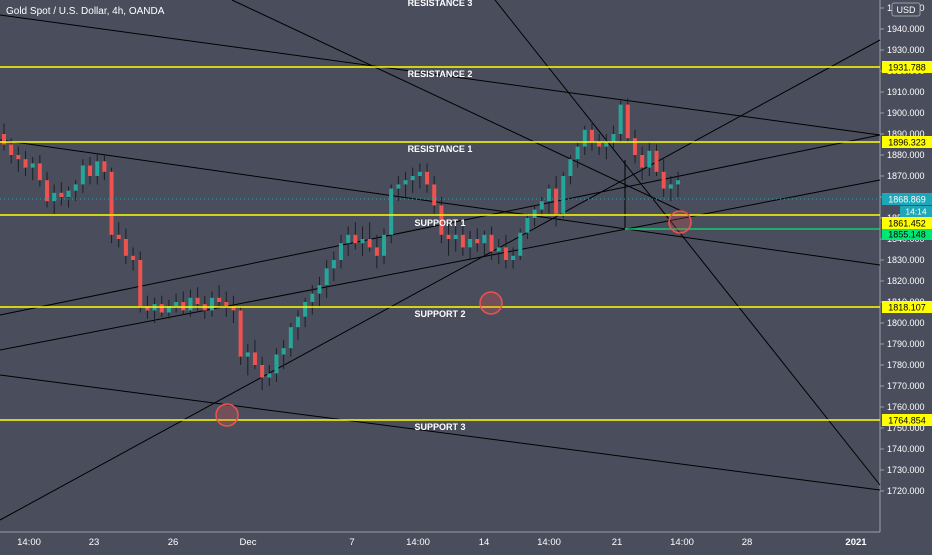 Image resolution: width=932 pixels, height=555 pixels. What do you see at coordinates (906, 50) in the screenshot?
I see `price-tick-label: 1930.000` at bounding box center [906, 50].